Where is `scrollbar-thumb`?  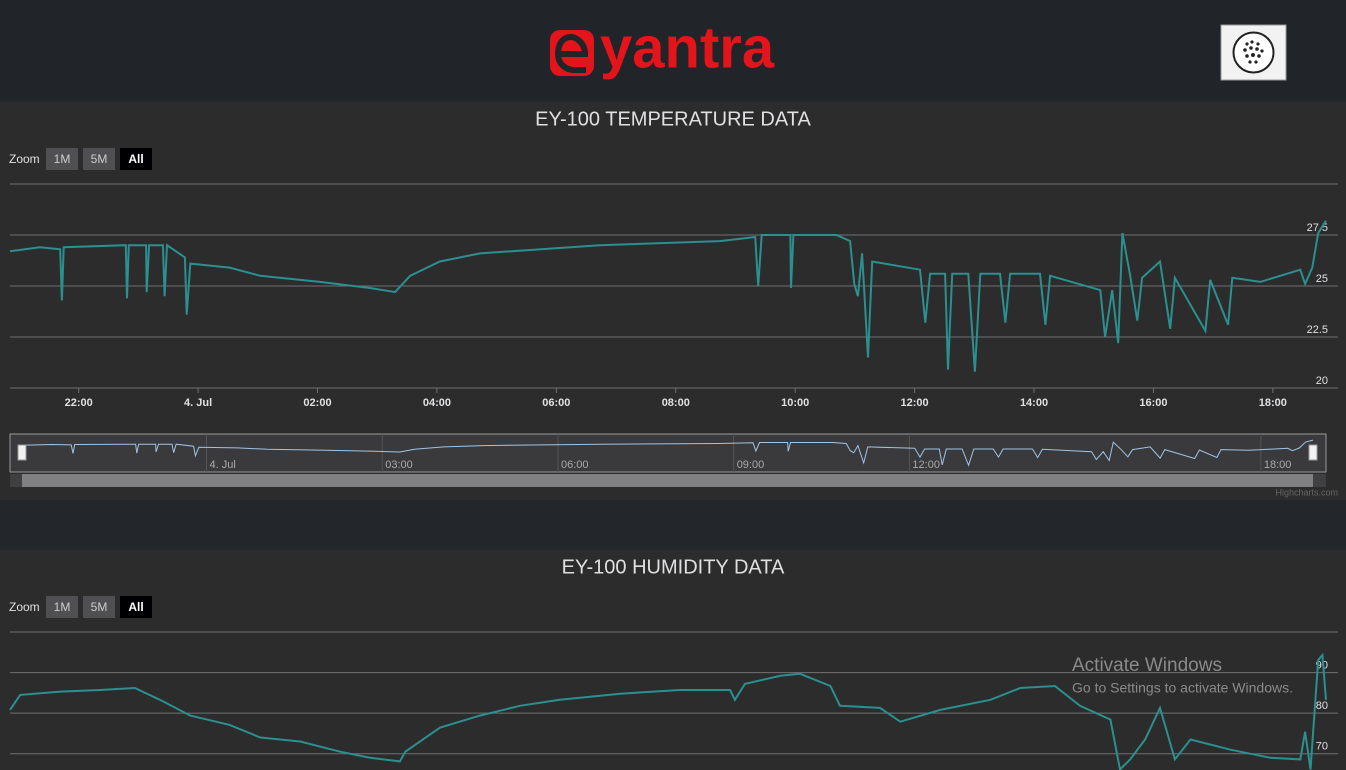
scrollbar-thumb is located at coordinates (667, 480).